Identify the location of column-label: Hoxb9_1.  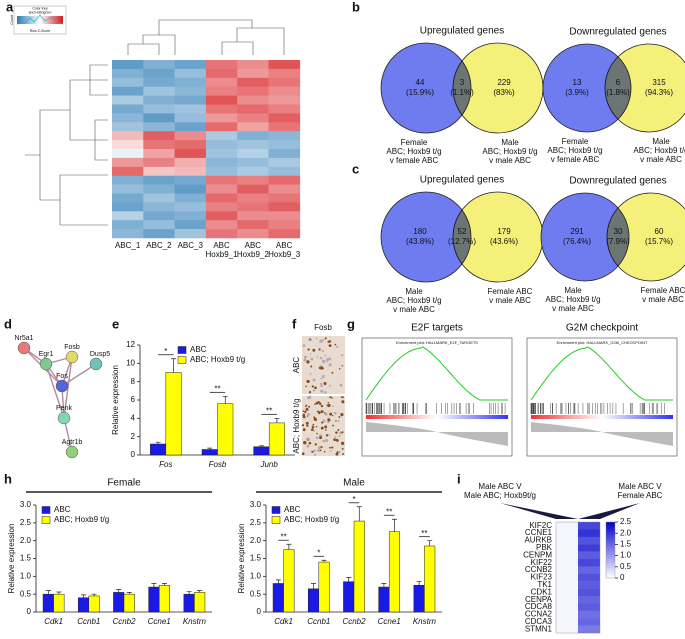
(222, 254).